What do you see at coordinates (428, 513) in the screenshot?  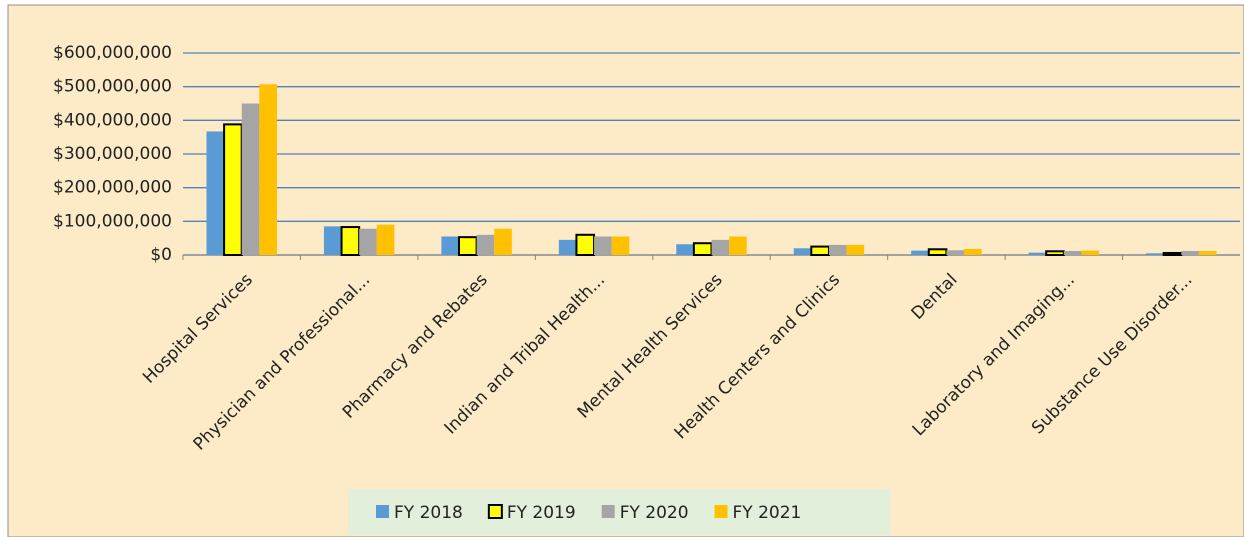 I see `legend-label: FY 2018` at bounding box center [428, 513].